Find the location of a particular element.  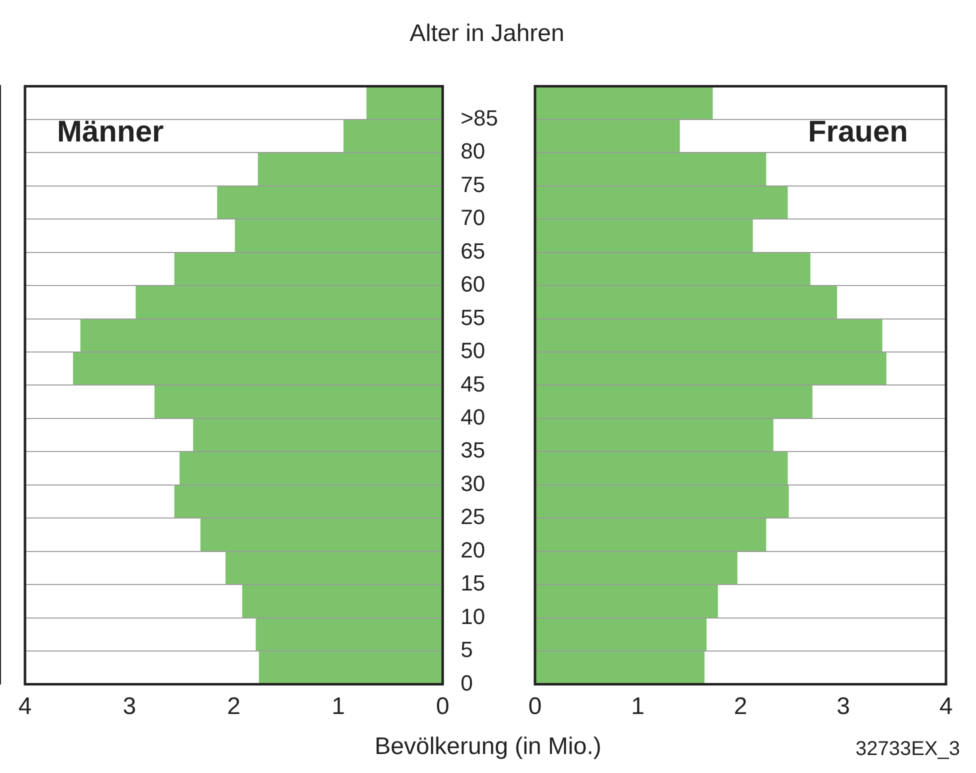

y-tick-label: 0 is located at coordinates (466, 683).